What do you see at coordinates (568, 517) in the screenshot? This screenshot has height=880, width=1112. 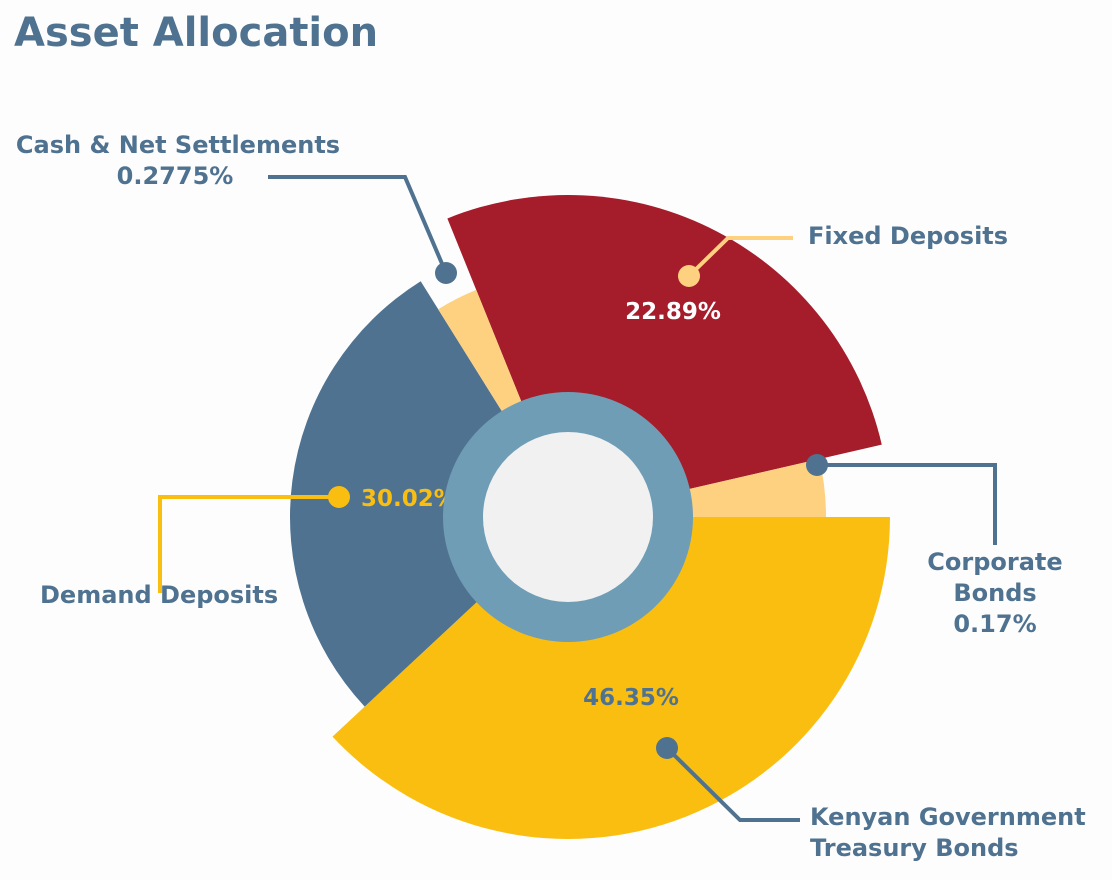 I see `center-hole` at bounding box center [568, 517].